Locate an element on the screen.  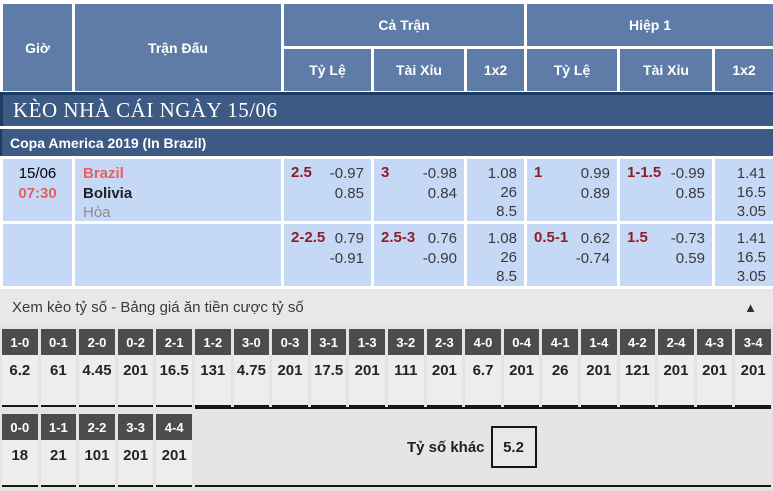
odds-home-win: 1.41 is located at coordinates (751, 238).